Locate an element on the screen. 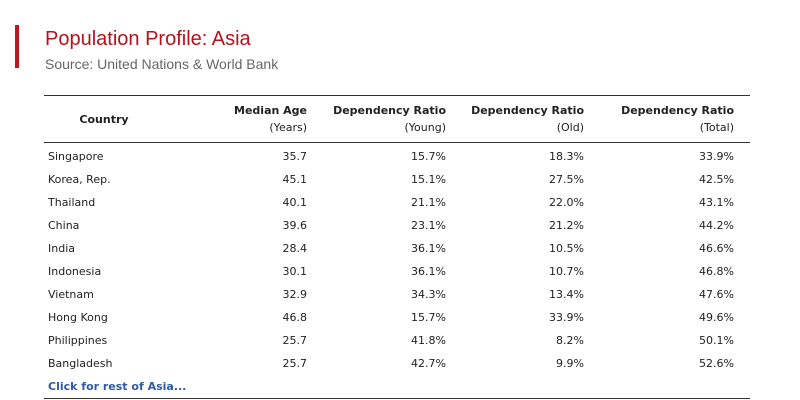 Image resolution: width=800 pixels, height=400 pixels. title-accent-bar is located at coordinates (17, 46).